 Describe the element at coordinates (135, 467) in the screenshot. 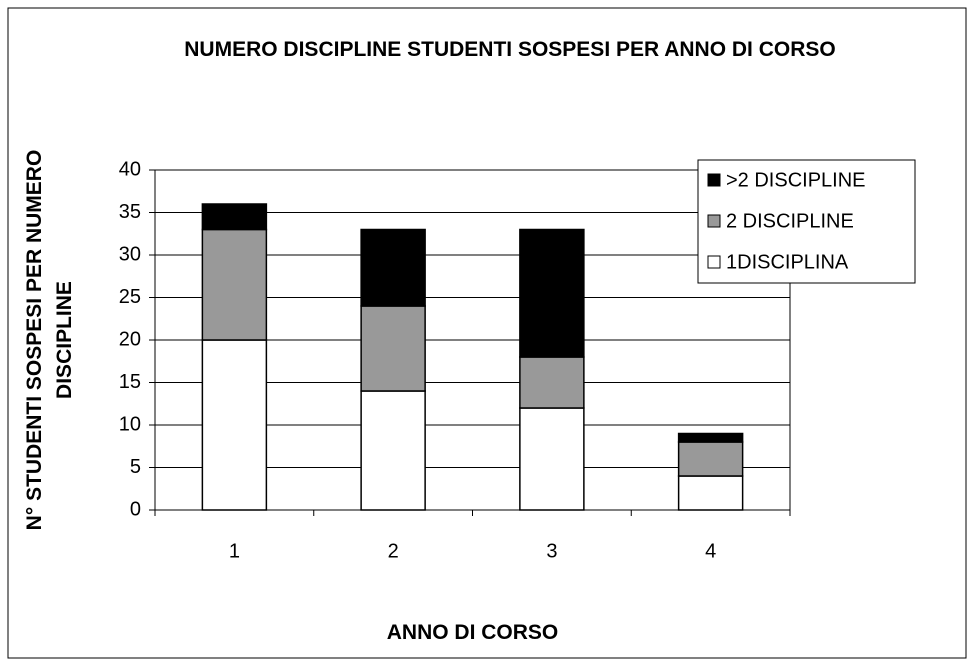

I see `y-tick-label: 5` at that location.